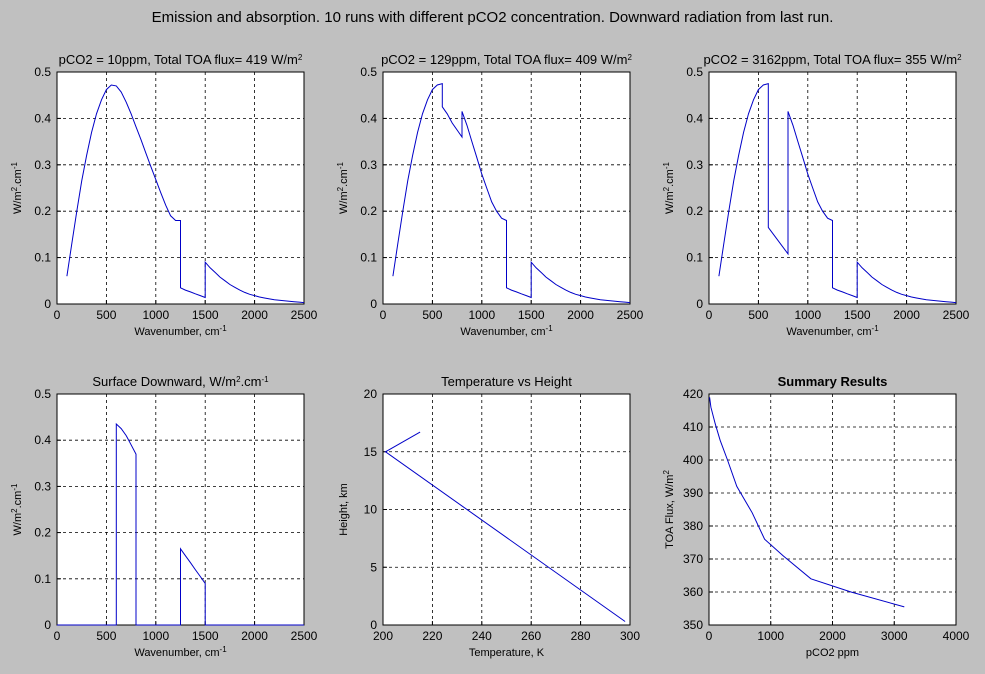 The width and height of the screenshot is (985, 674). I want to click on y-tick-label: 420, so click(693, 394).